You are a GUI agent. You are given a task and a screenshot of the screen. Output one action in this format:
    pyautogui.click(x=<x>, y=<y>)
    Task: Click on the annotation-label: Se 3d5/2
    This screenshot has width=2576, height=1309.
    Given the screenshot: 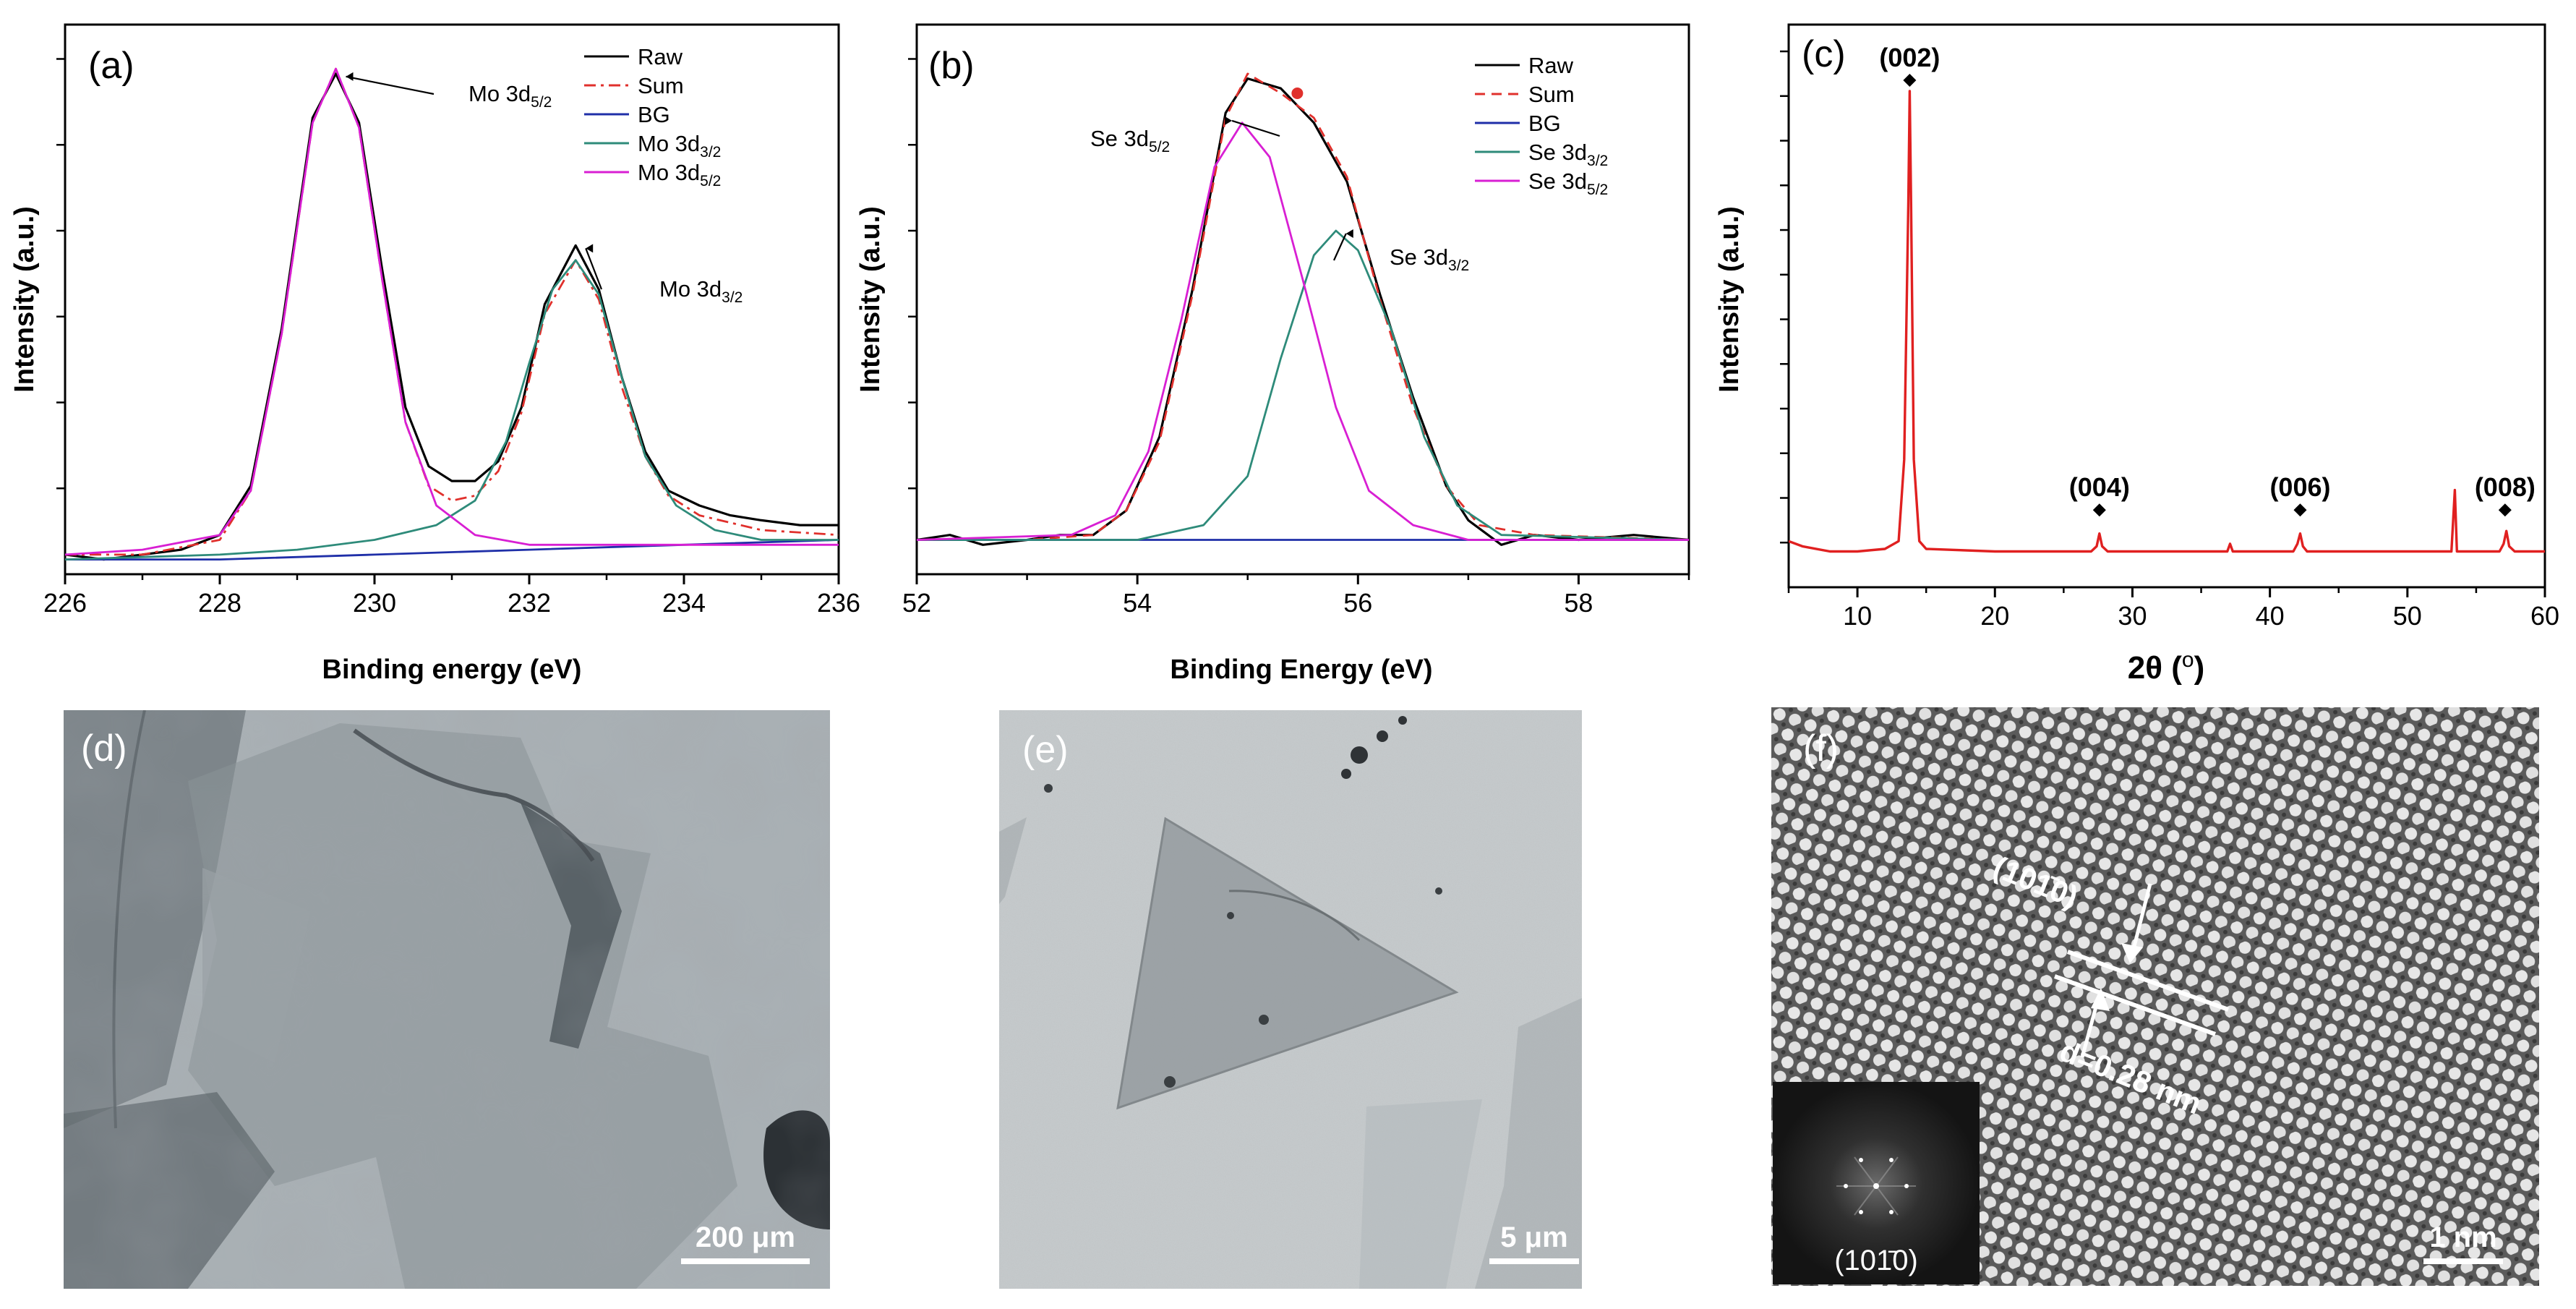 What is the action you would take?
    pyautogui.click(x=1130, y=140)
    